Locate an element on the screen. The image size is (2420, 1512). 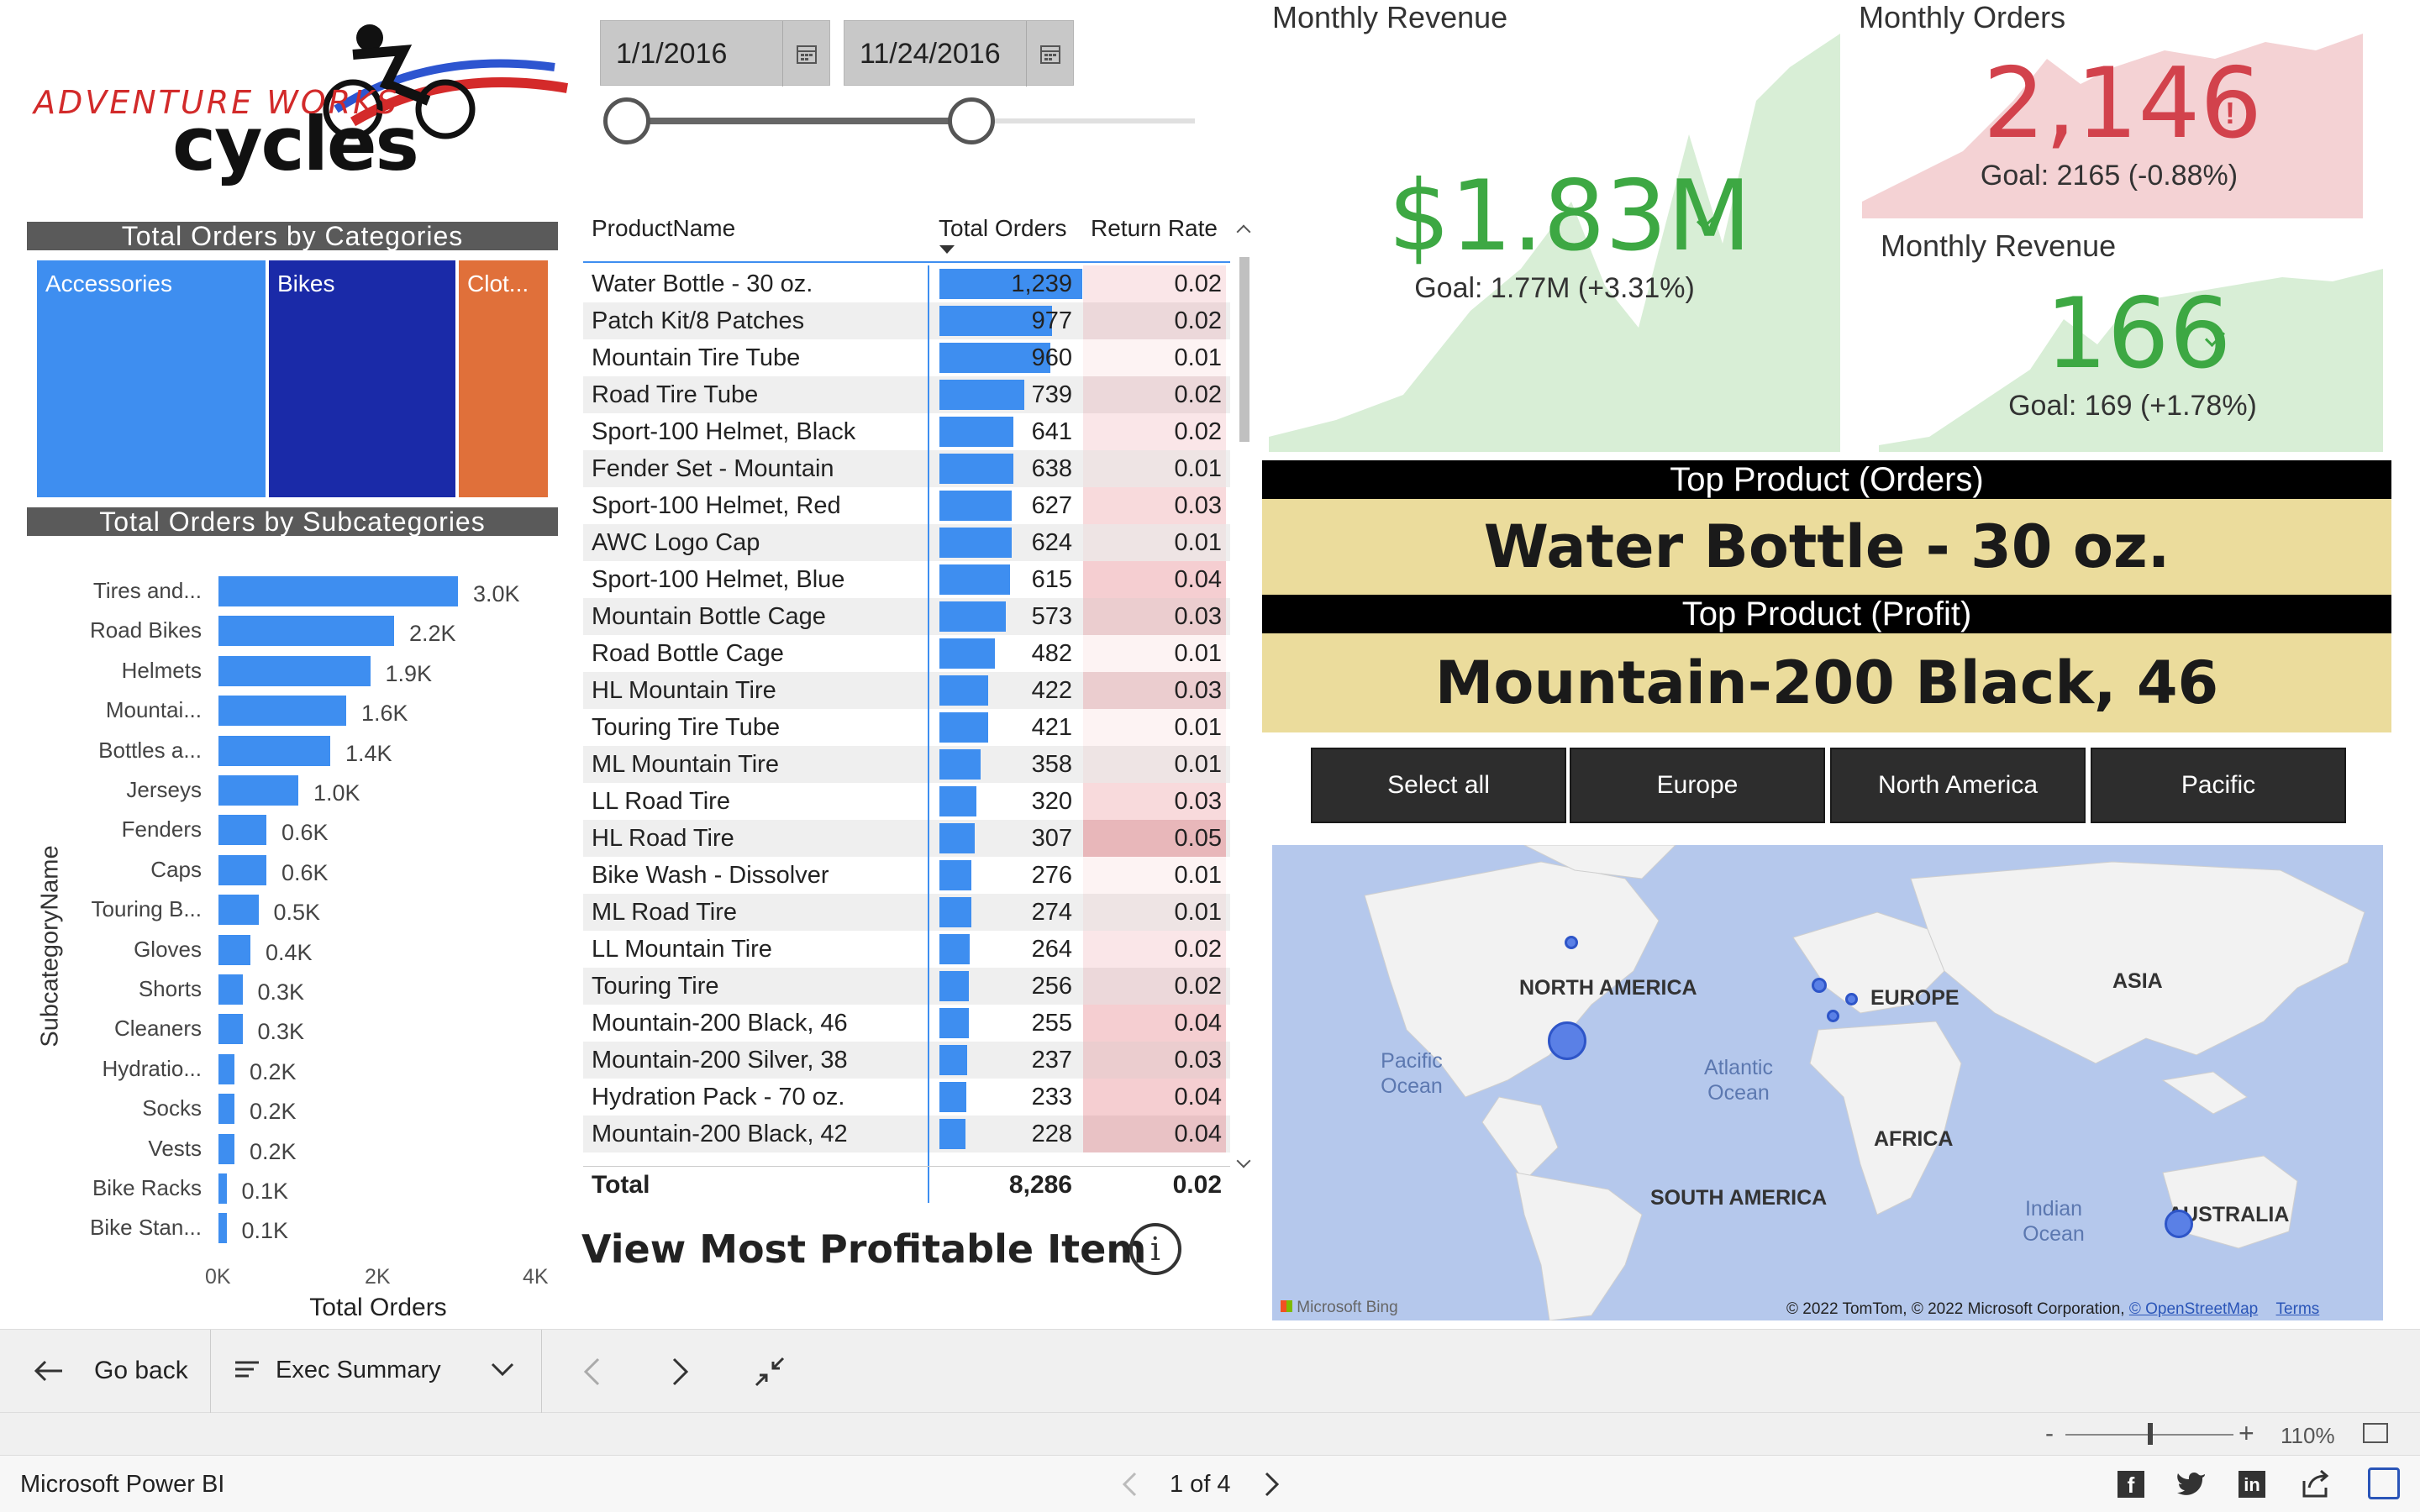
table-row: ML Road Tire 274 0.01 is located at coordinates (906, 912).